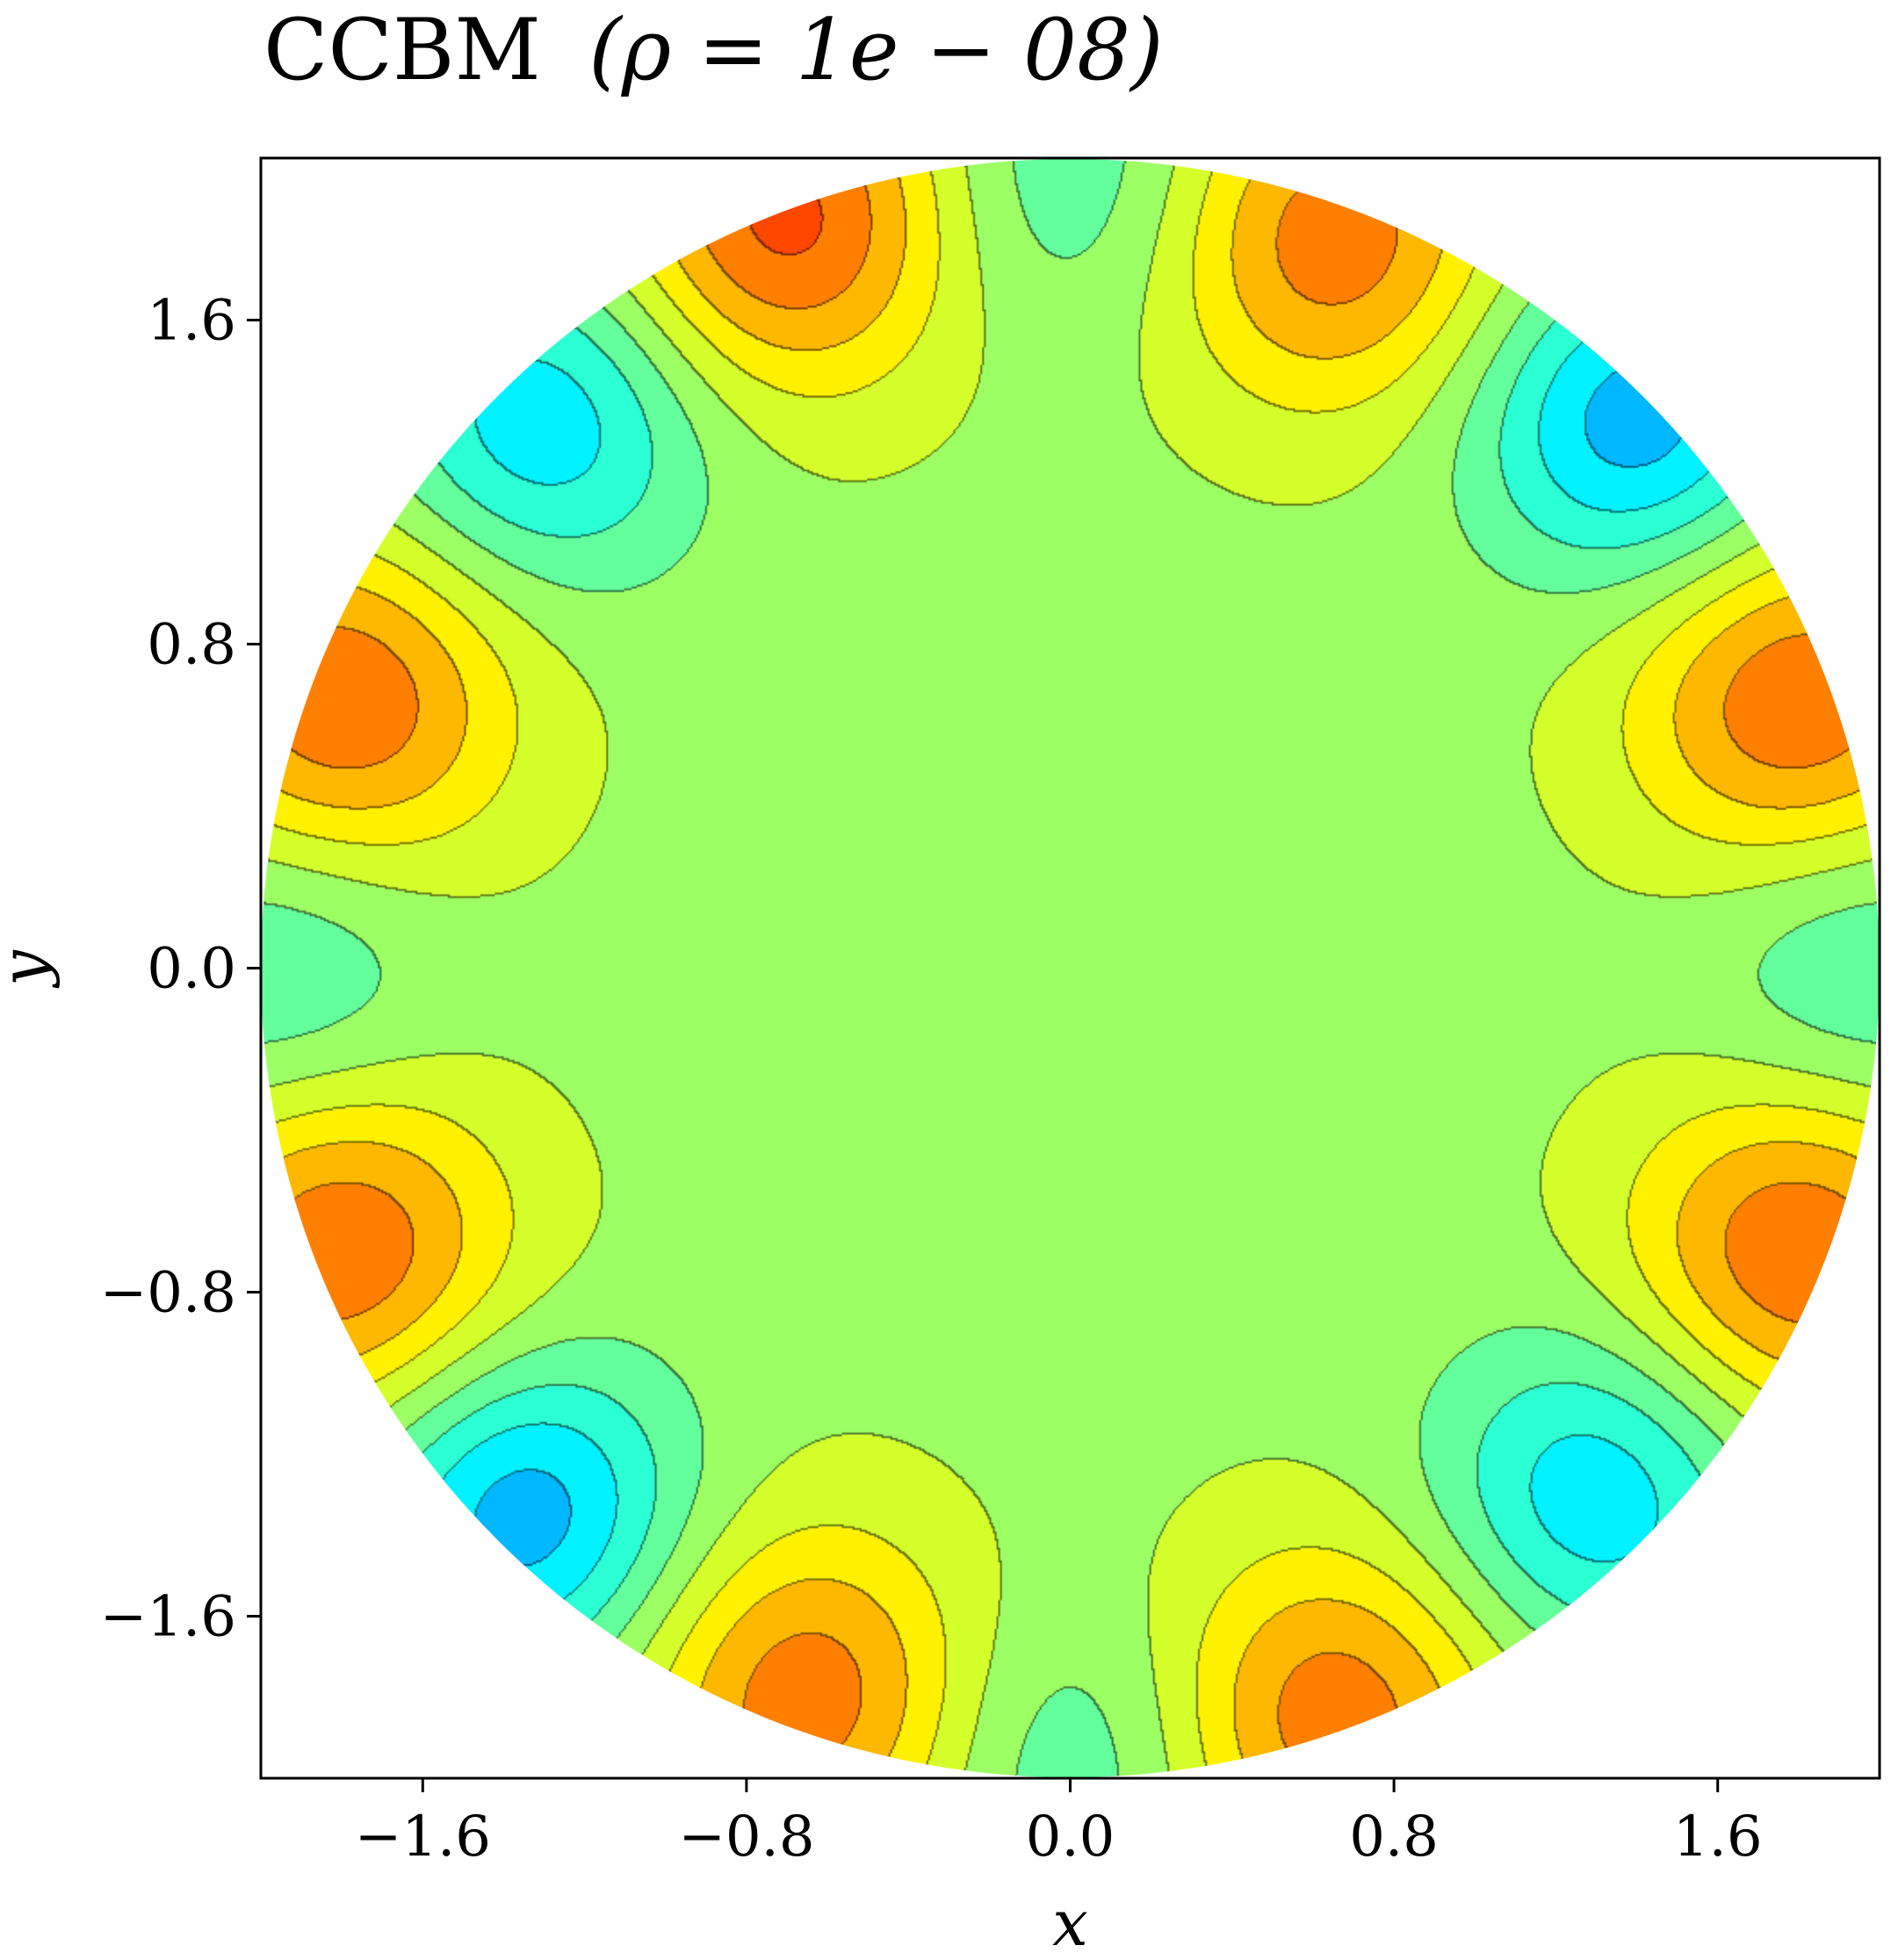 The width and height of the screenshot is (1891, 1960). I want to click on y-tick-label: 1.6, so click(191, 322).